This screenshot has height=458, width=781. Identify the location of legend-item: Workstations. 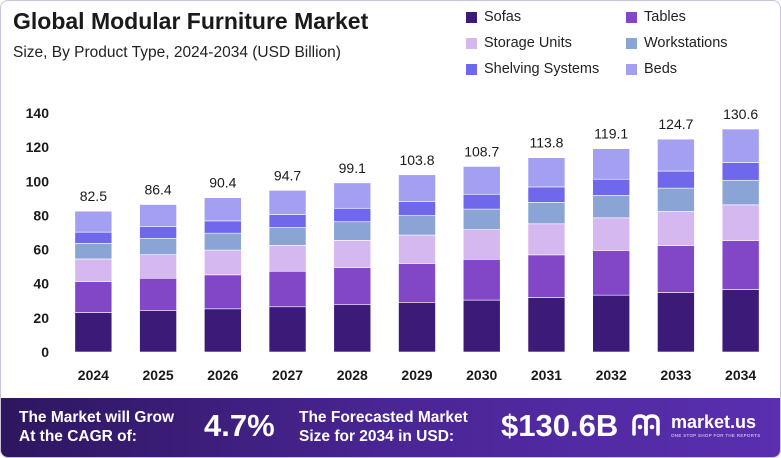
(677, 43).